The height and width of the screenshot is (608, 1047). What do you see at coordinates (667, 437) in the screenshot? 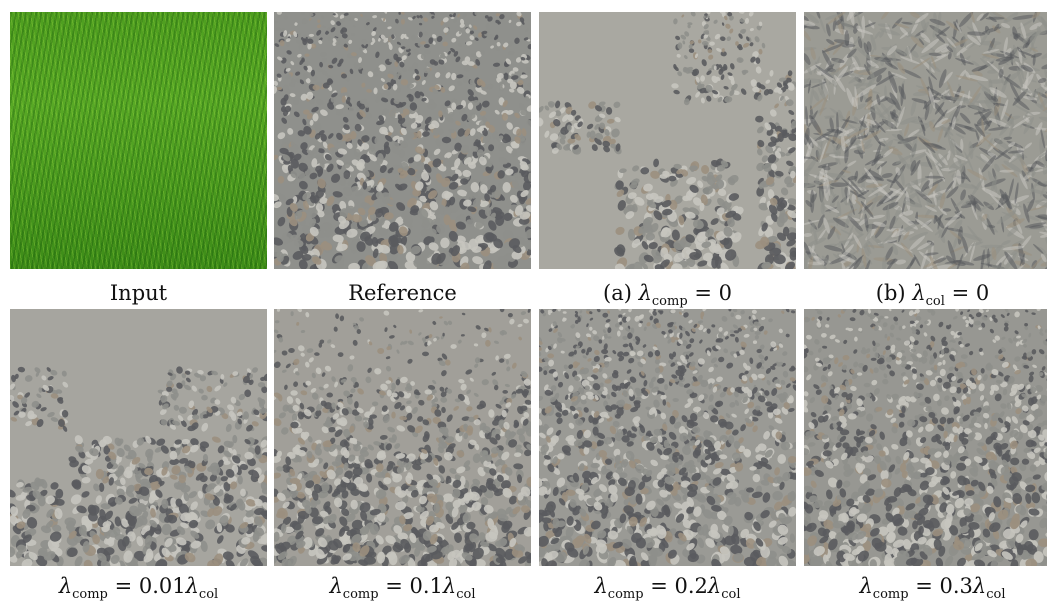
I see `result-02-image` at bounding box center [667, 437].